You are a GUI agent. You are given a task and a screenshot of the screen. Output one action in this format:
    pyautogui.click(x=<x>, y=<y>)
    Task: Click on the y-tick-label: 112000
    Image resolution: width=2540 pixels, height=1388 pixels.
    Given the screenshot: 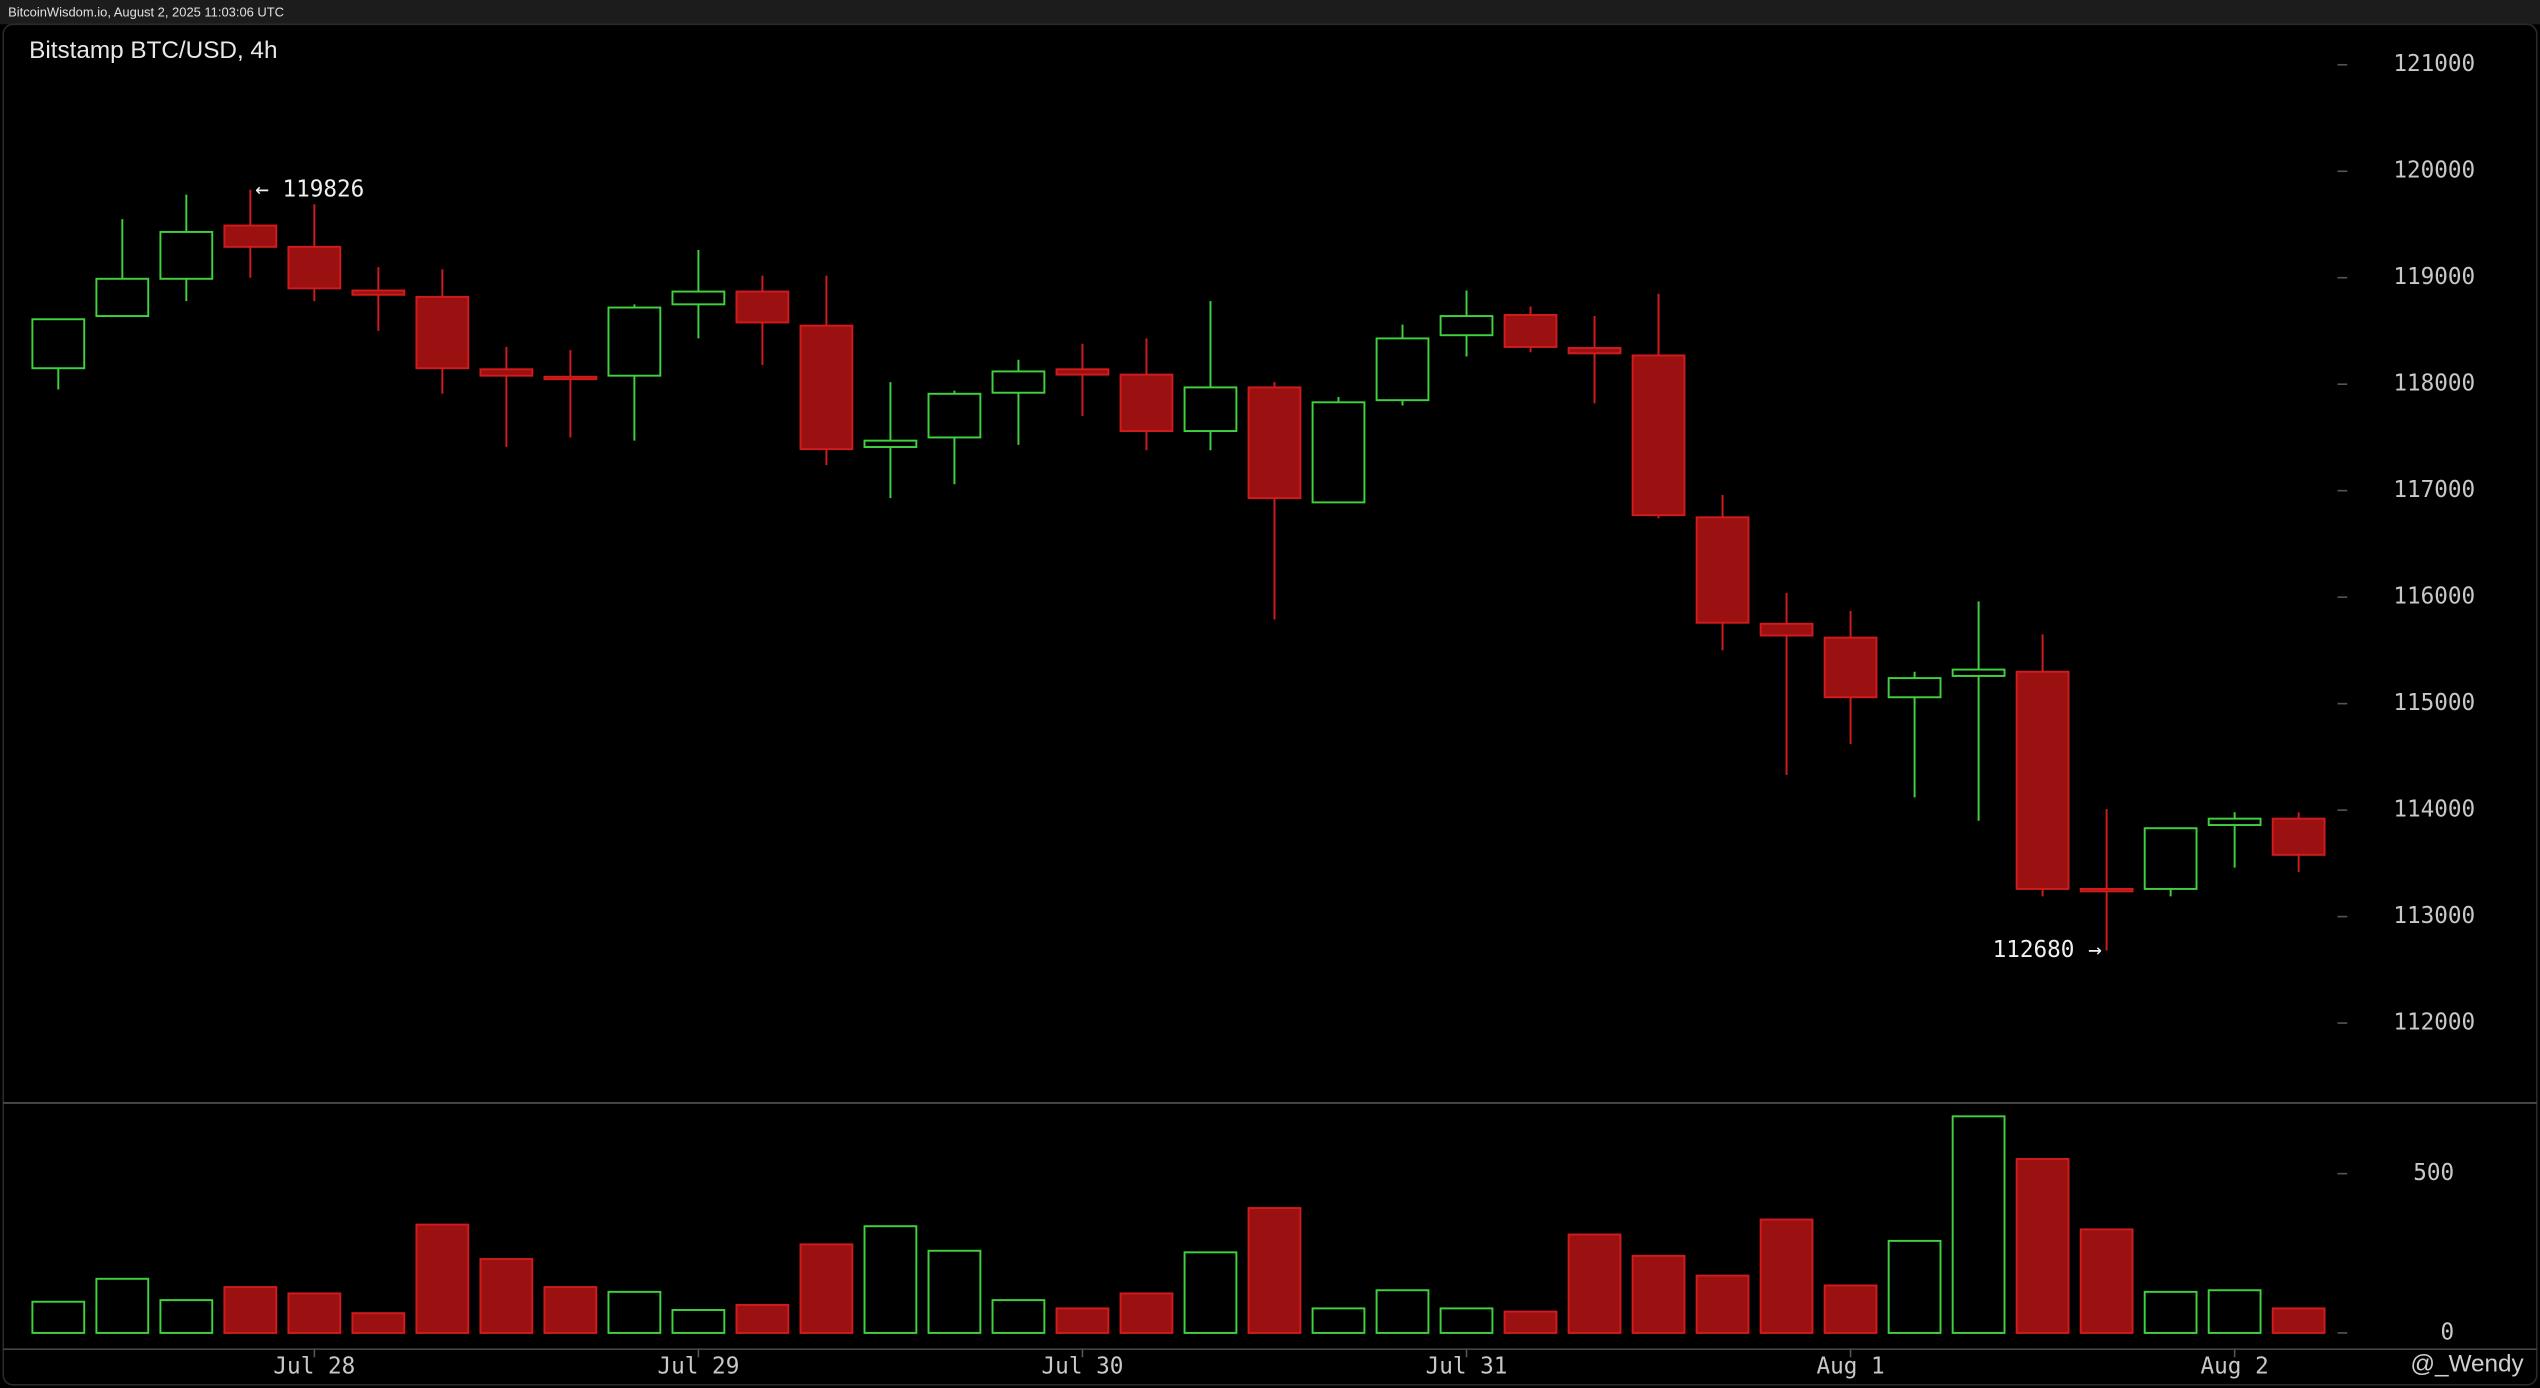 What is the action you would take?
    pyautogui.click(x=2434, y=1023)
    